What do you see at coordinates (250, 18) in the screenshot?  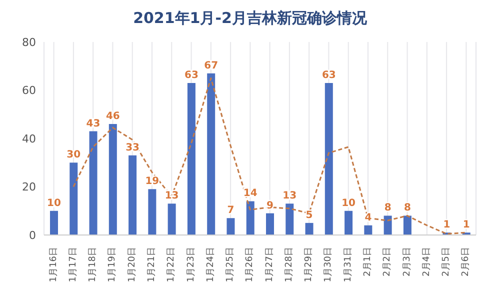 I see `chart-title: 2021年1月-2月吉林新冠确诊情况` at bounding box center [250, 18].